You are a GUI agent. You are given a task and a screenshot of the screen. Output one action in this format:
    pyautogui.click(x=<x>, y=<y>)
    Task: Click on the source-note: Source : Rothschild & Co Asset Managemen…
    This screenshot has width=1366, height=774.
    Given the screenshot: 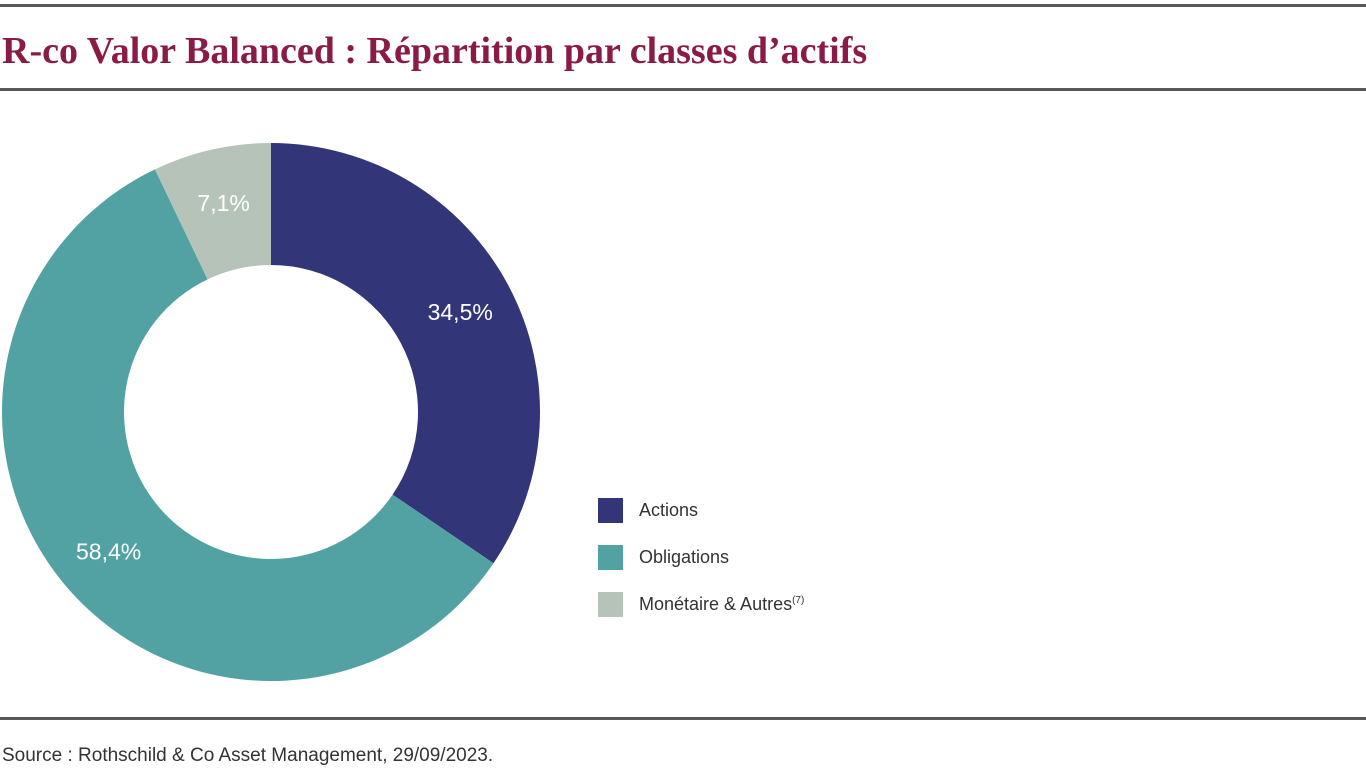 What is the action you would take?
    pyautogui.click(x=248, y=755)
    